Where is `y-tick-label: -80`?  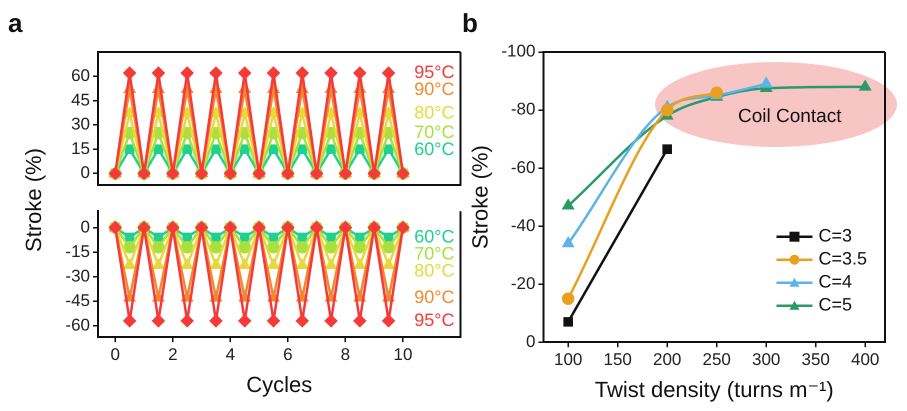
y-tick-label: -80 is located at coordinates (523, 109).